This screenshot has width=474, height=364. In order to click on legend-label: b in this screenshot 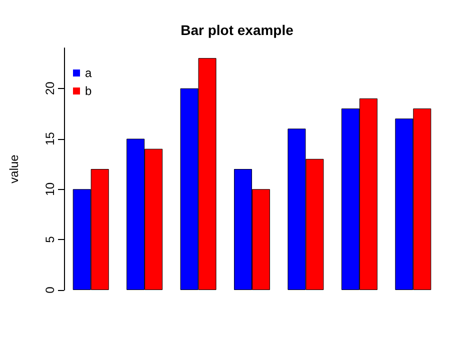, I will do `click(88, 91)`.